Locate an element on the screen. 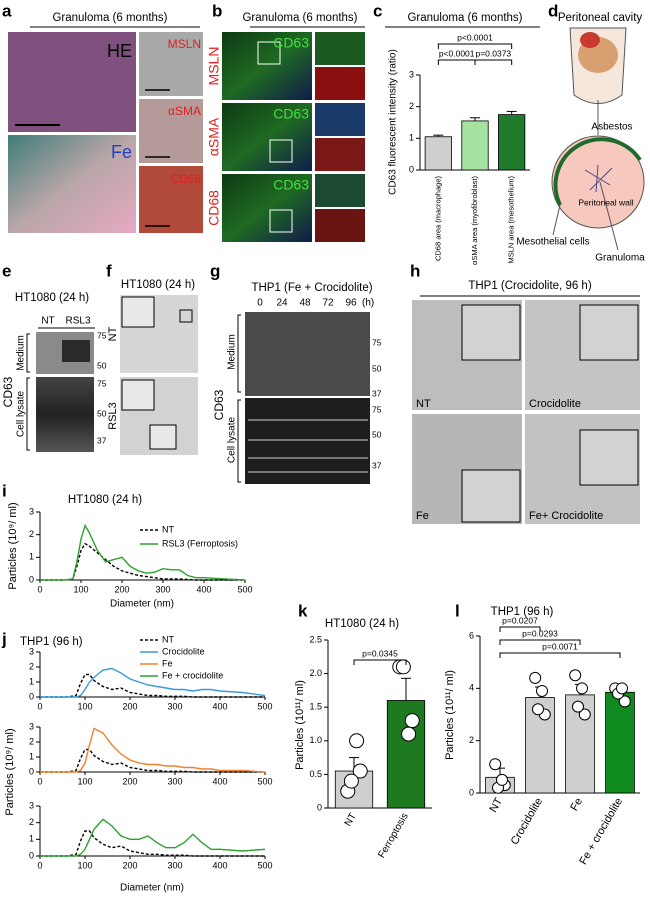 This screenshot has height=901, width=650. text-label: 72 is located at coordinates (328, 303).